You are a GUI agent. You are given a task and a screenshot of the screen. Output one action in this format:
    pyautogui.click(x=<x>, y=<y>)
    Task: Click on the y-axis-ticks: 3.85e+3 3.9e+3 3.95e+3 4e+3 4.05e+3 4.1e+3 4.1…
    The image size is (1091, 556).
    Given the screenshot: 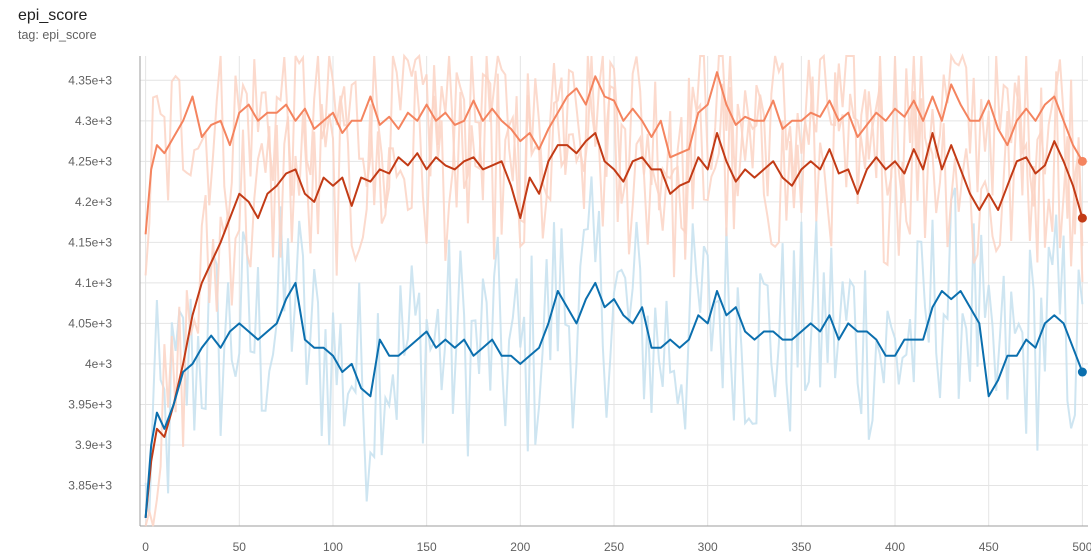 What is the action you would take?
    pyautogui.click(x=90, y=282)
    